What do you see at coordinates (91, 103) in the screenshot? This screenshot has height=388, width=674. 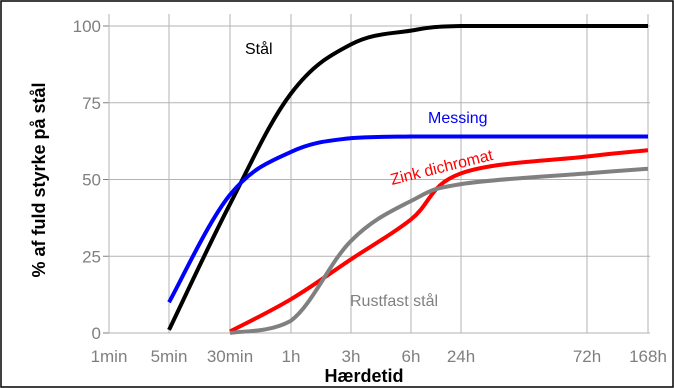 I see `y-tick-label: 75` at bounding box center [91, 103].